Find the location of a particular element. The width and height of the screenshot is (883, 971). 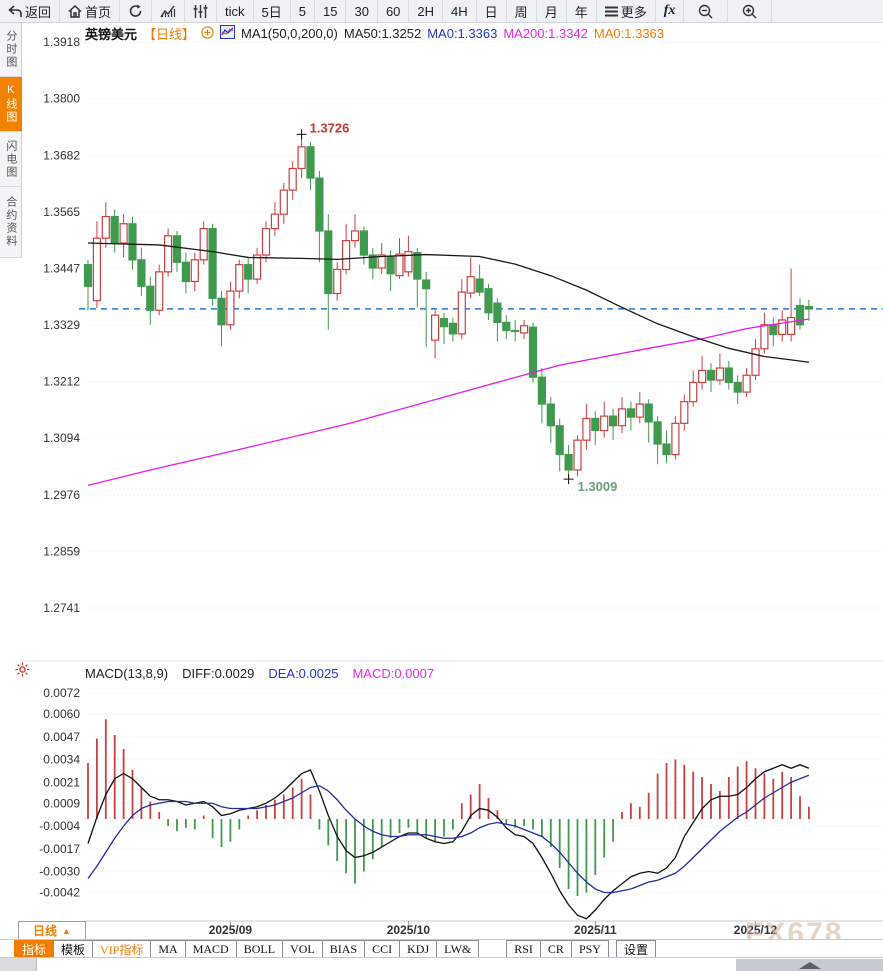

macd-axis-label: 0.0009 is located at coordinates (61, 803).